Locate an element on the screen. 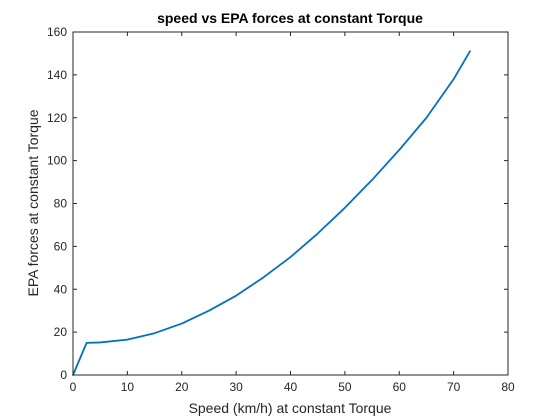 The image size is (560, 420). y-tick-label: 40 is located at coordinates (61, 289).